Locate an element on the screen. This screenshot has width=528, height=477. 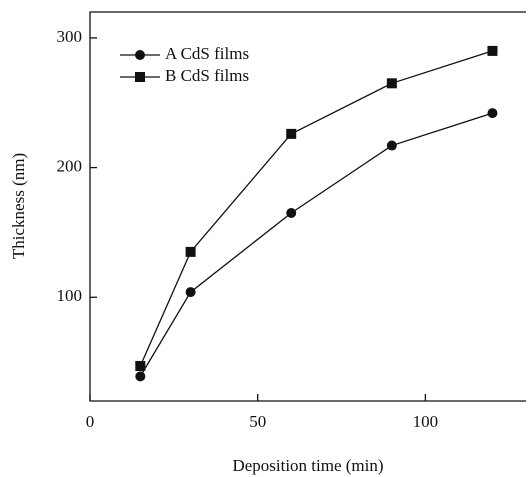
x-tick-label: 100 is located at coordinates (426, 421).